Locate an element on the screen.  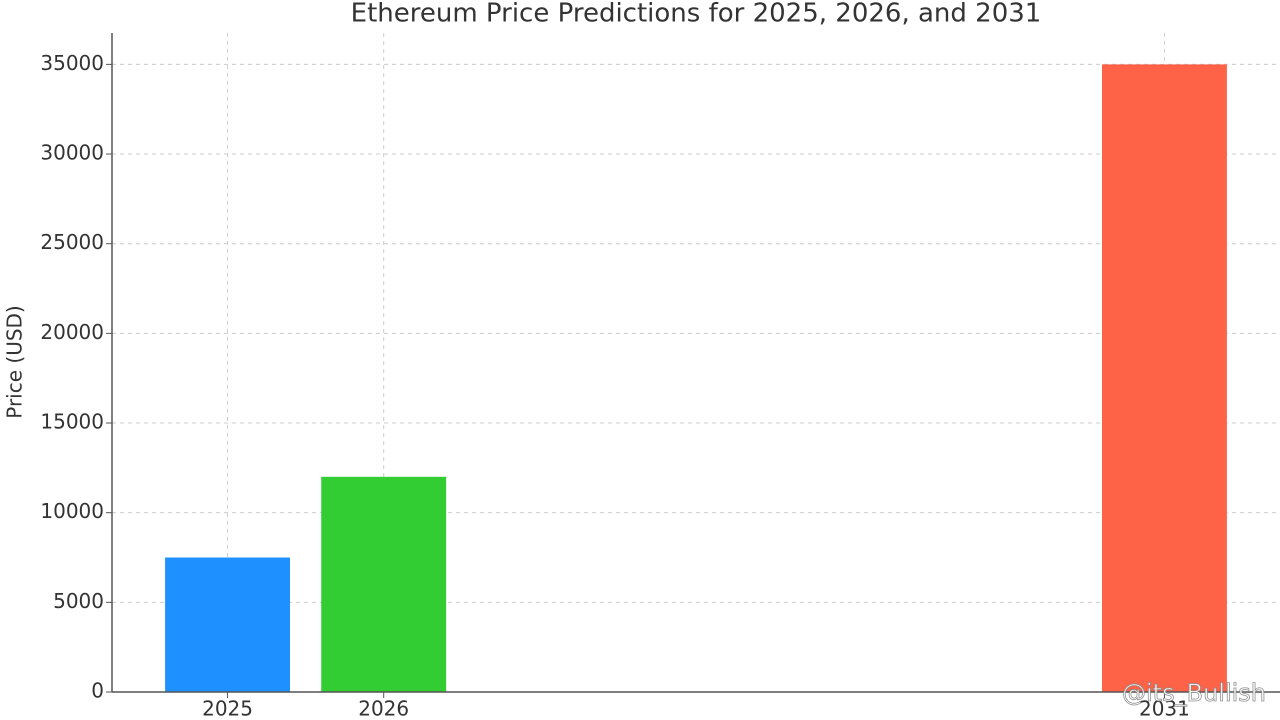
x-tick-label: 2031 is located at coordinates (1164, 708).